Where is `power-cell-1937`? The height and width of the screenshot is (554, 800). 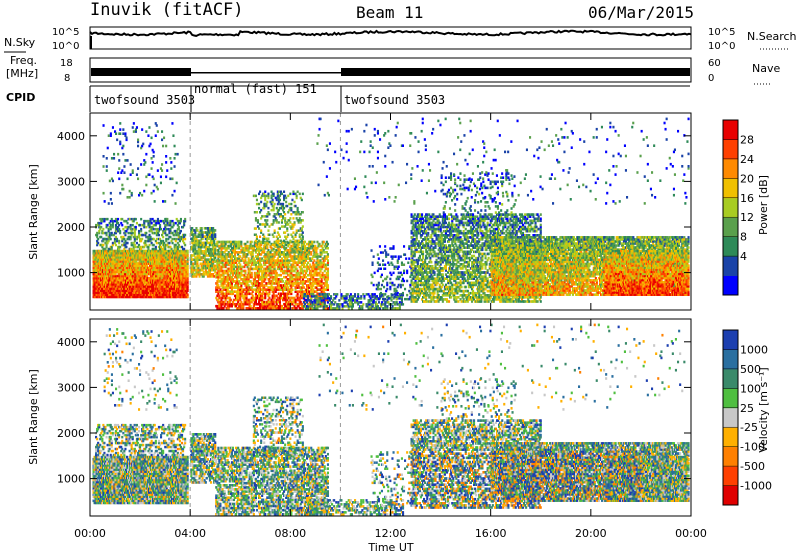 power-cell-1937 is located at coordinates (185, 263).